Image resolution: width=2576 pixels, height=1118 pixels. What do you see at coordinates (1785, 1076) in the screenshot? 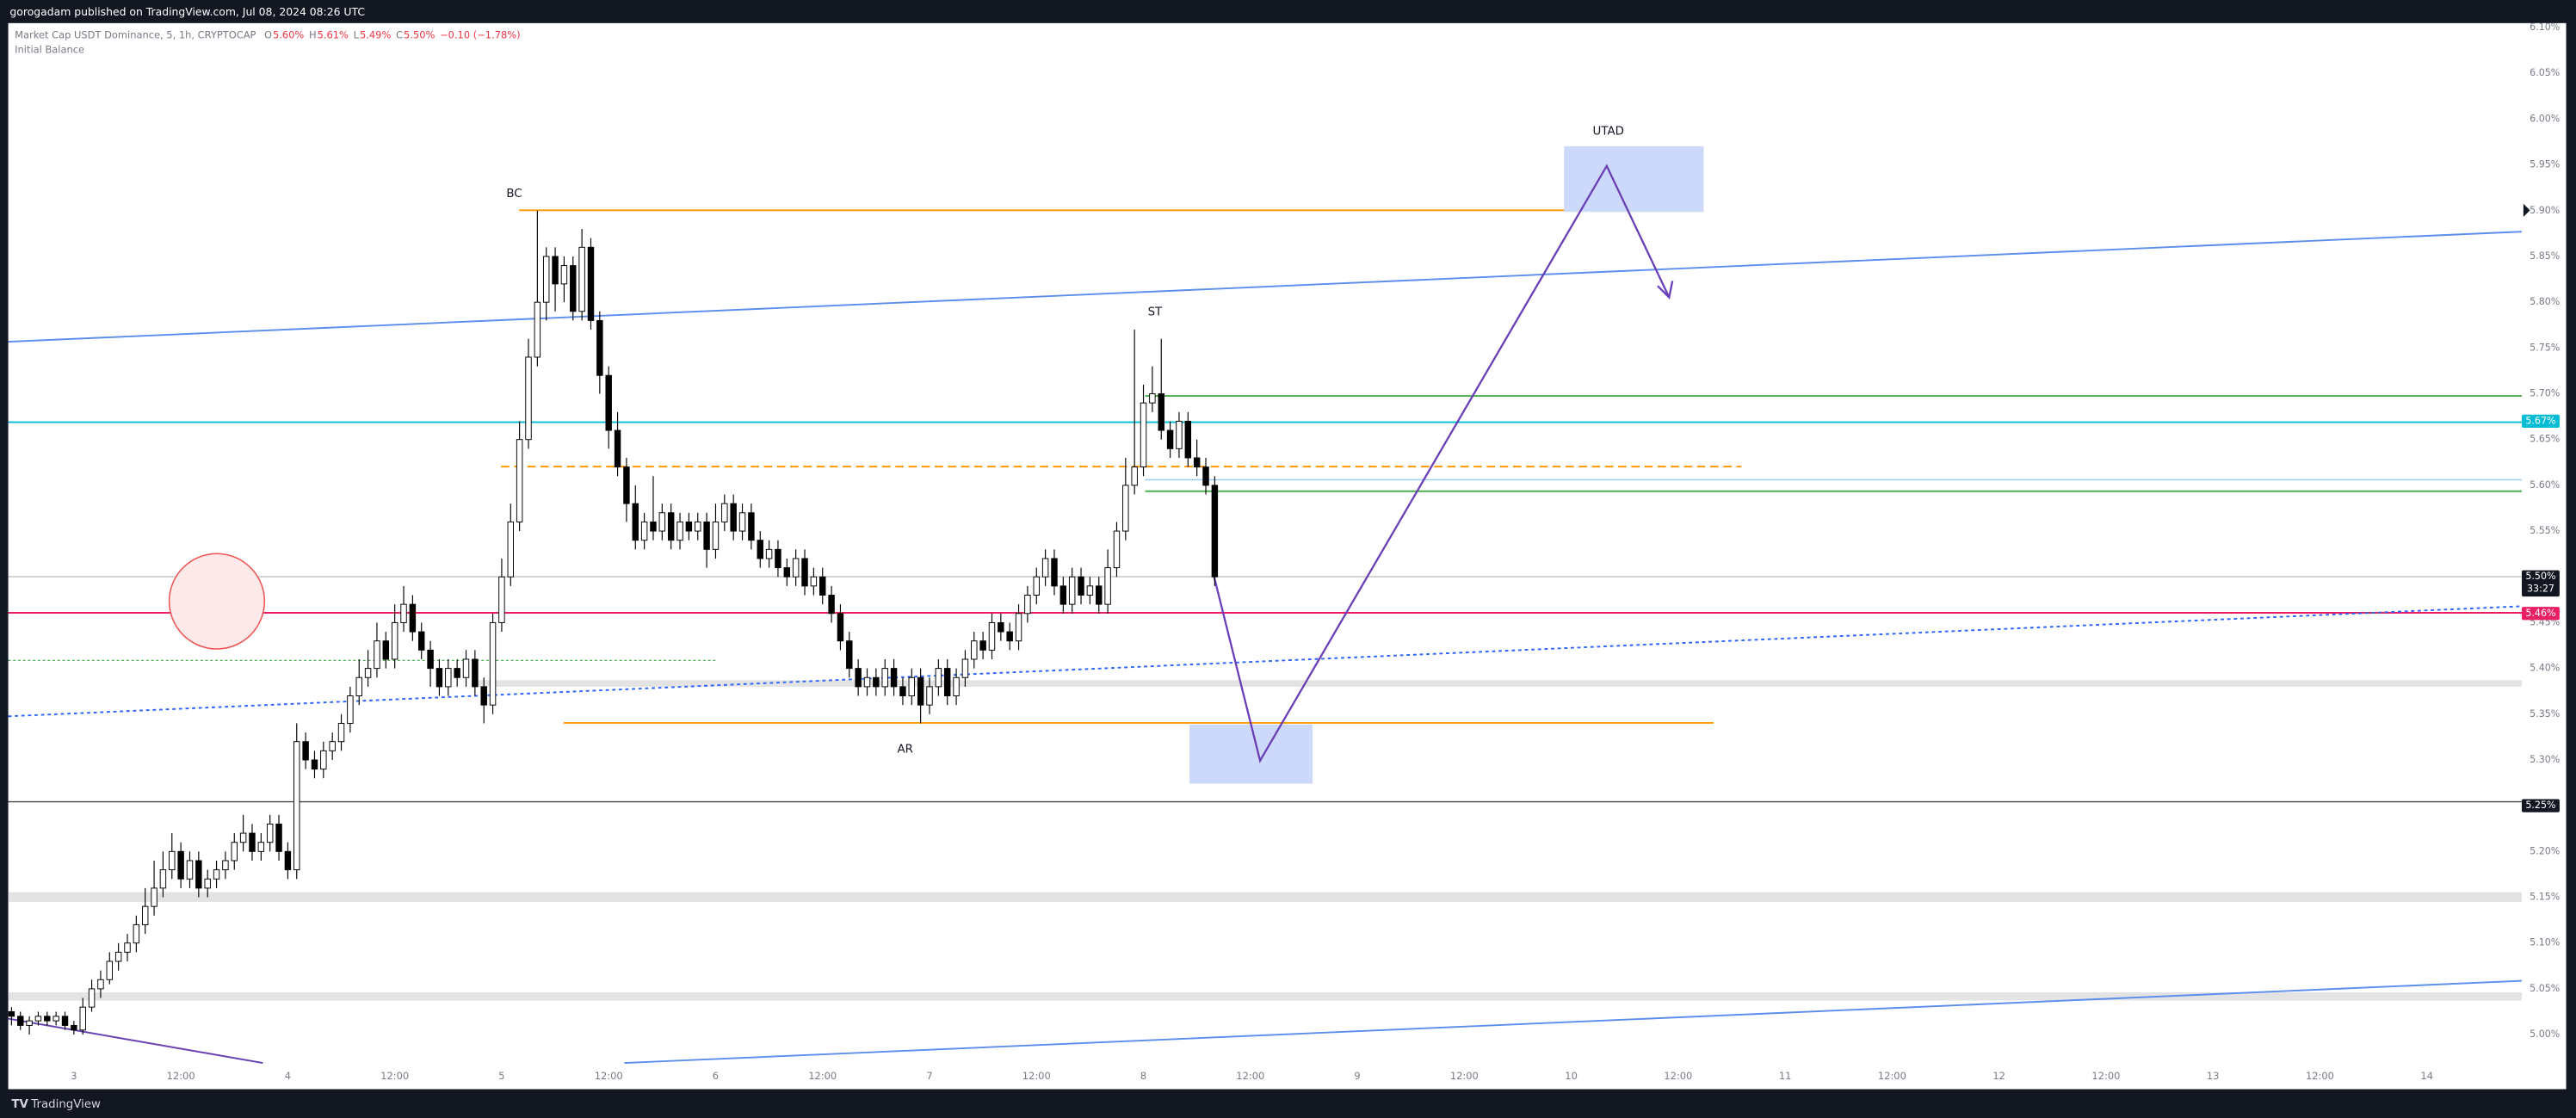
I see `x-tick-label: 11` at bounding box center [1785, 1076].